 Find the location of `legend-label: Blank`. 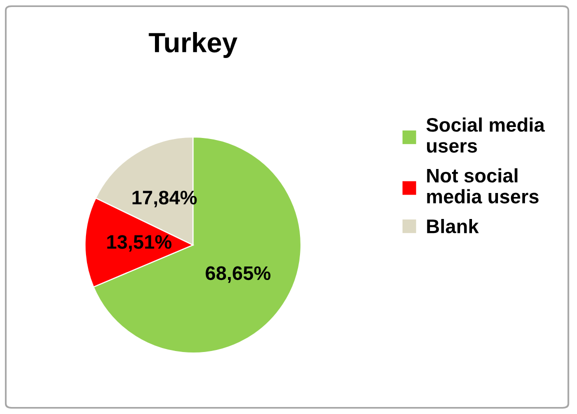

legend-label: Blank is located at coordinates (453, 226).